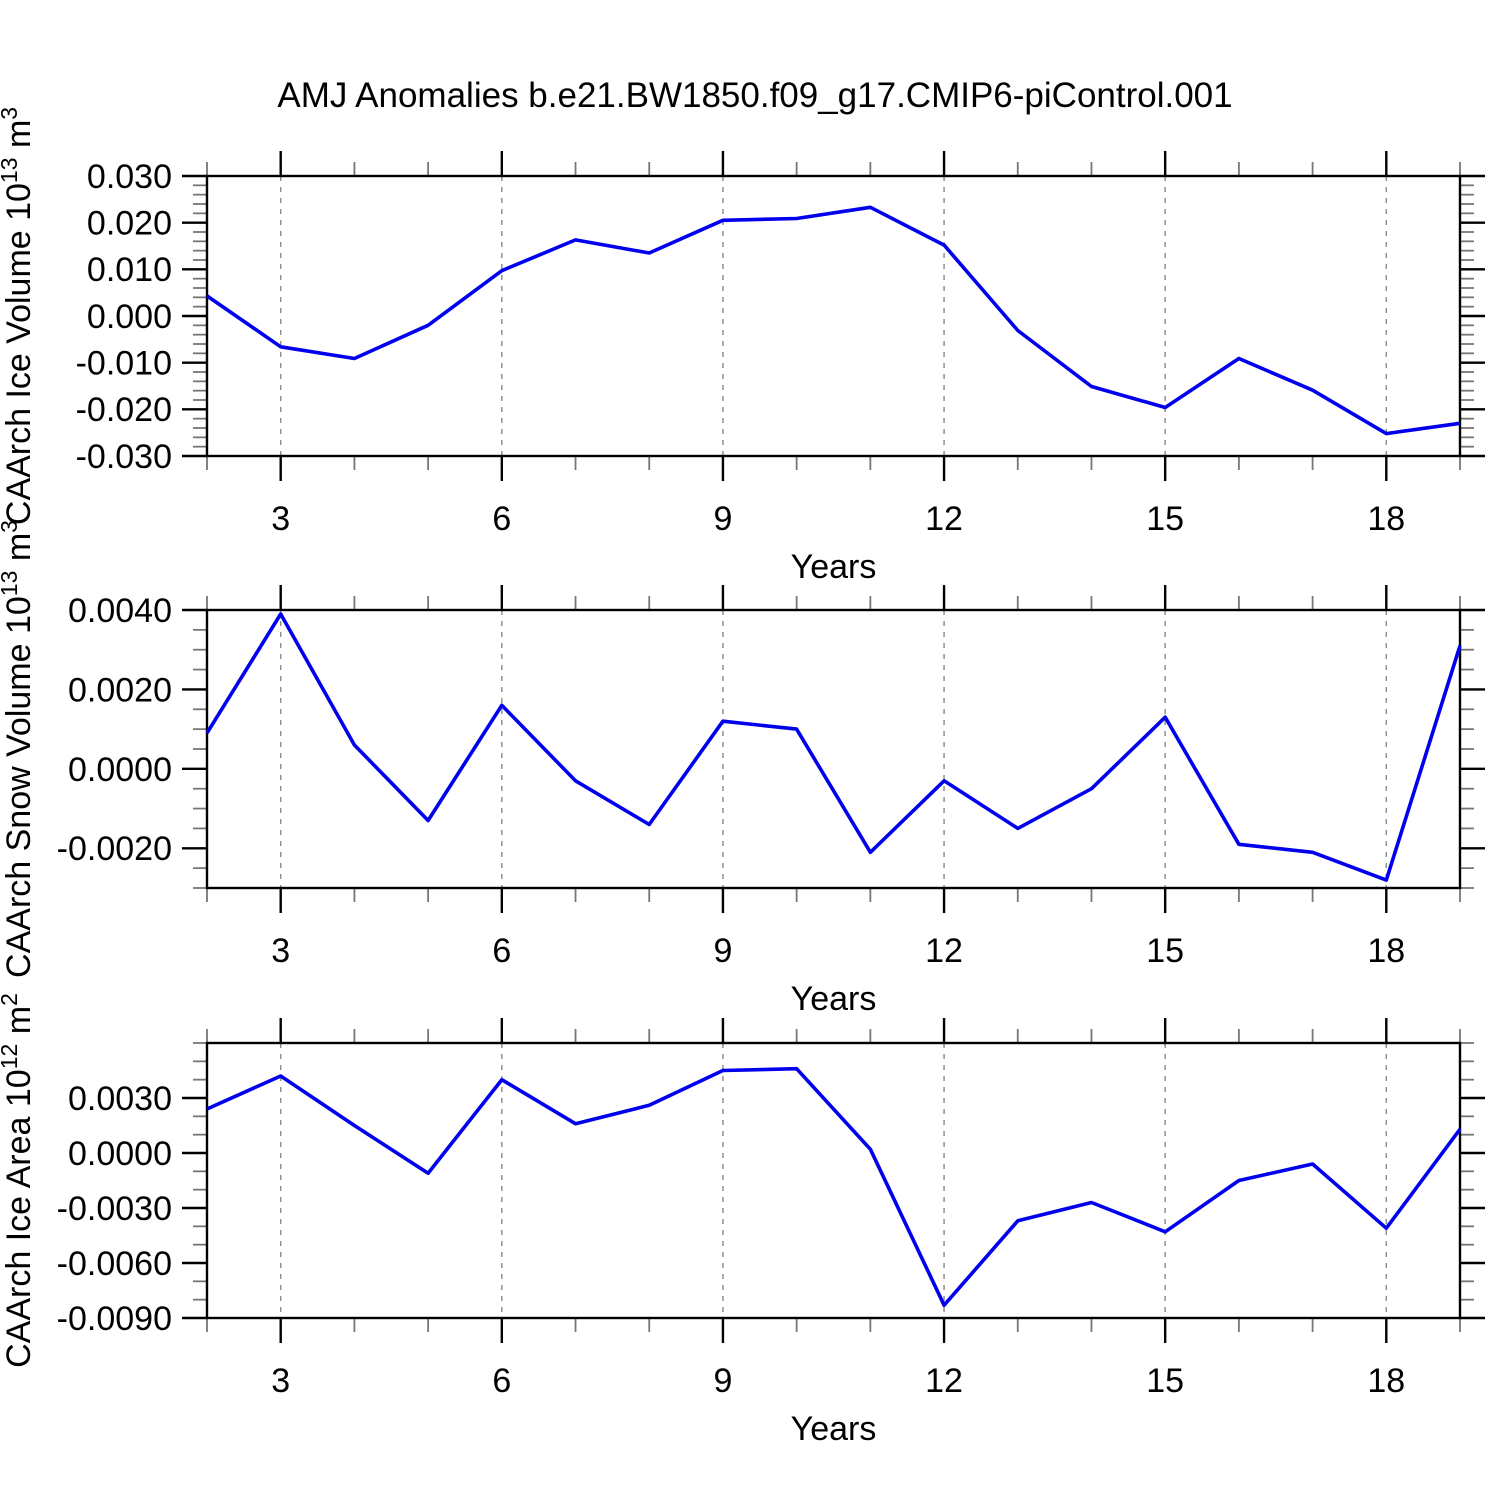 Image resolution: width=1500 pixels, height=1500 pixels. What do you see at coordinates (129, 317) in the screenshot?
I see `y-tick-label: 0.000` at bounding box center [129, 317].